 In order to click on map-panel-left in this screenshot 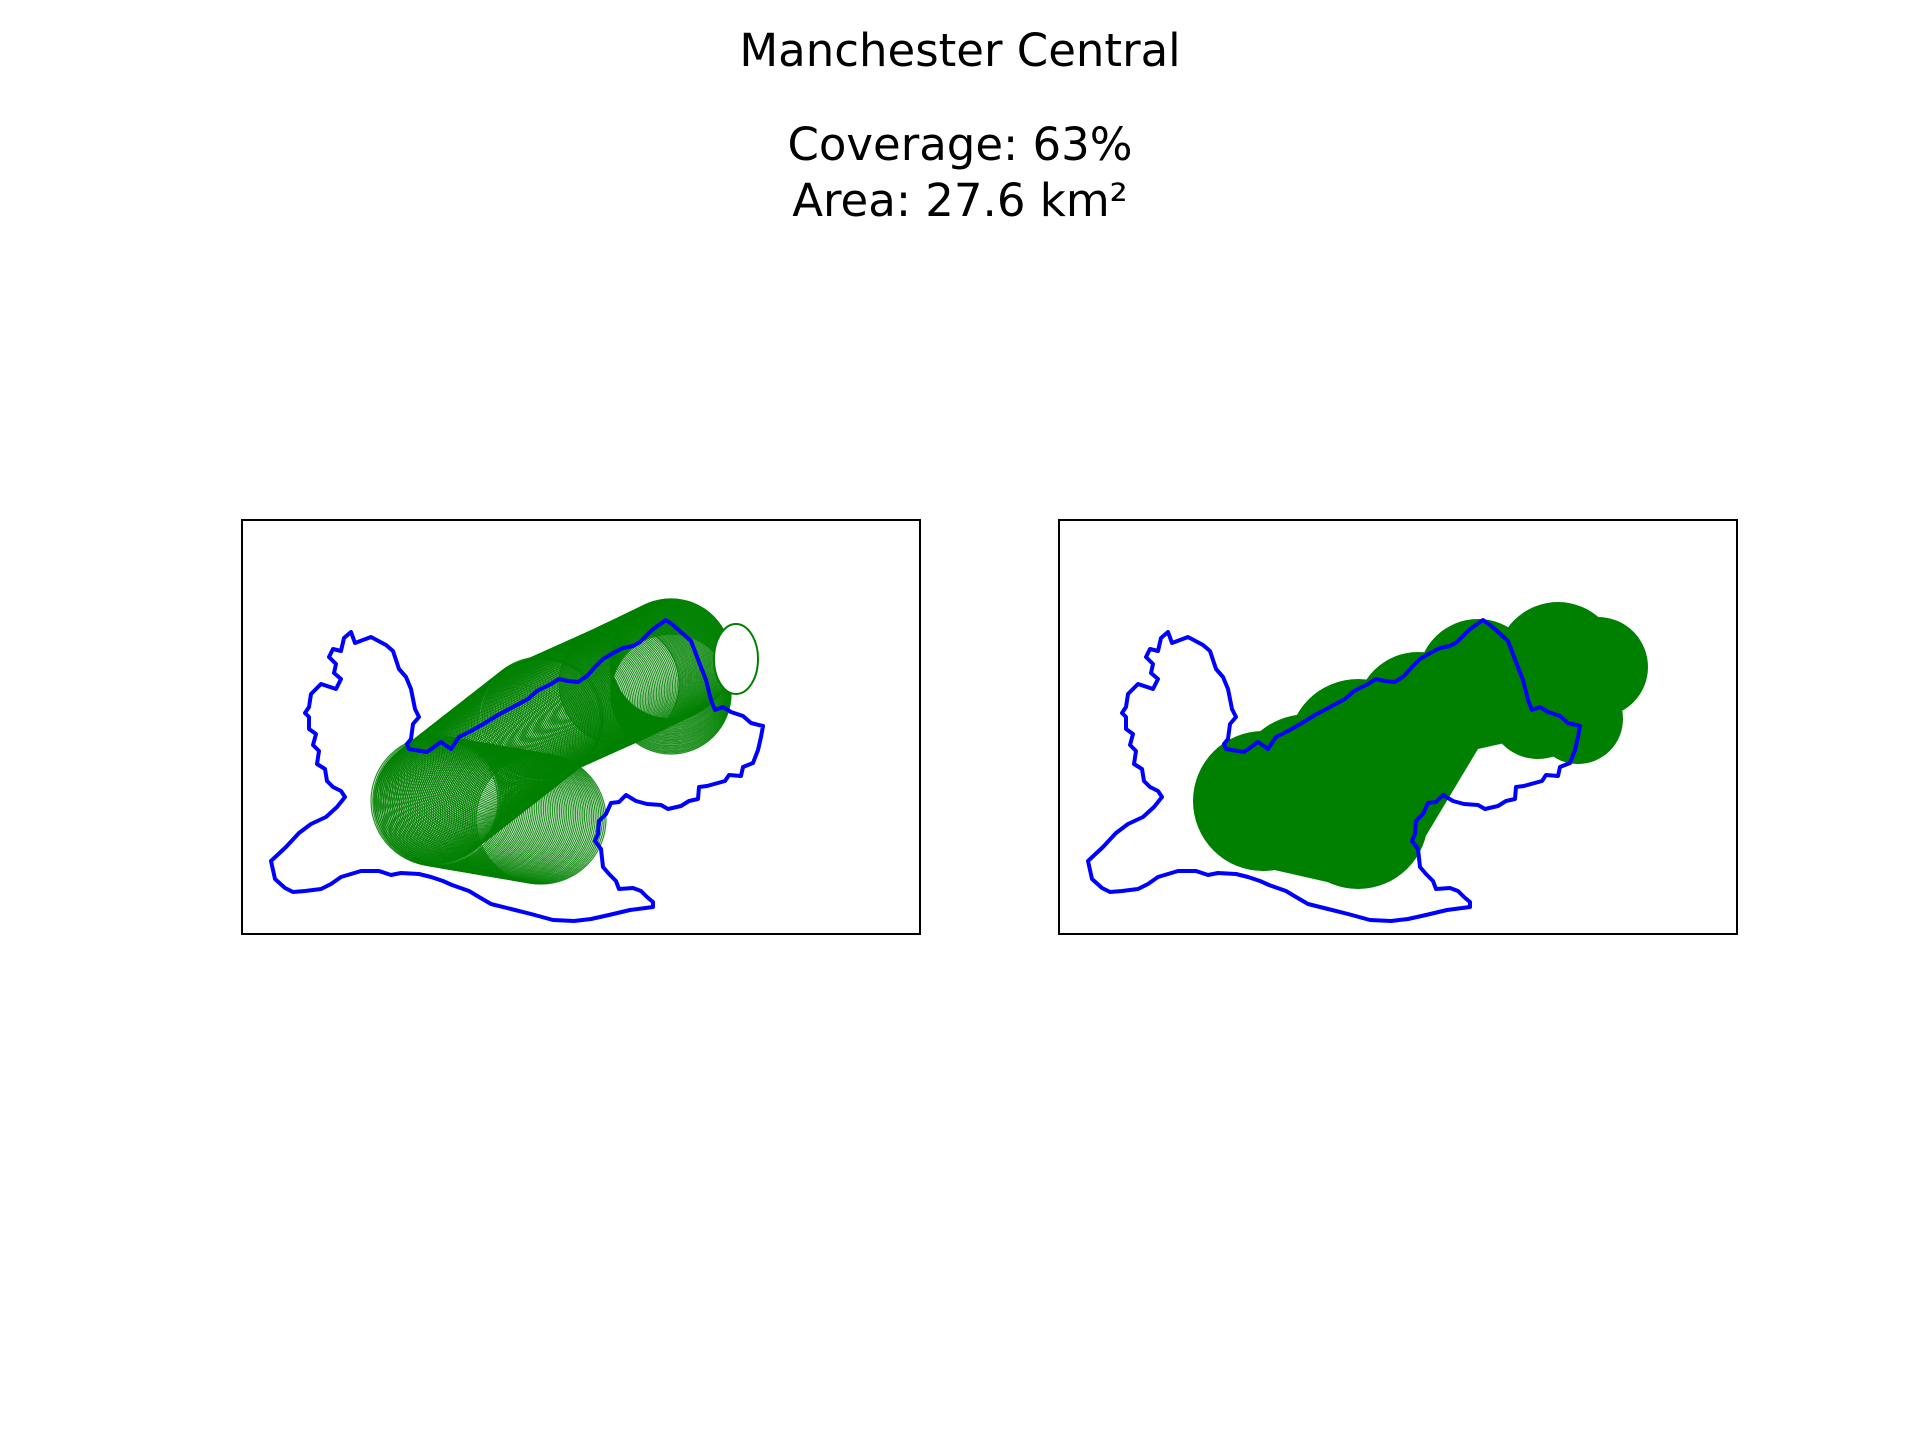, I will do `click(581, 727)`.